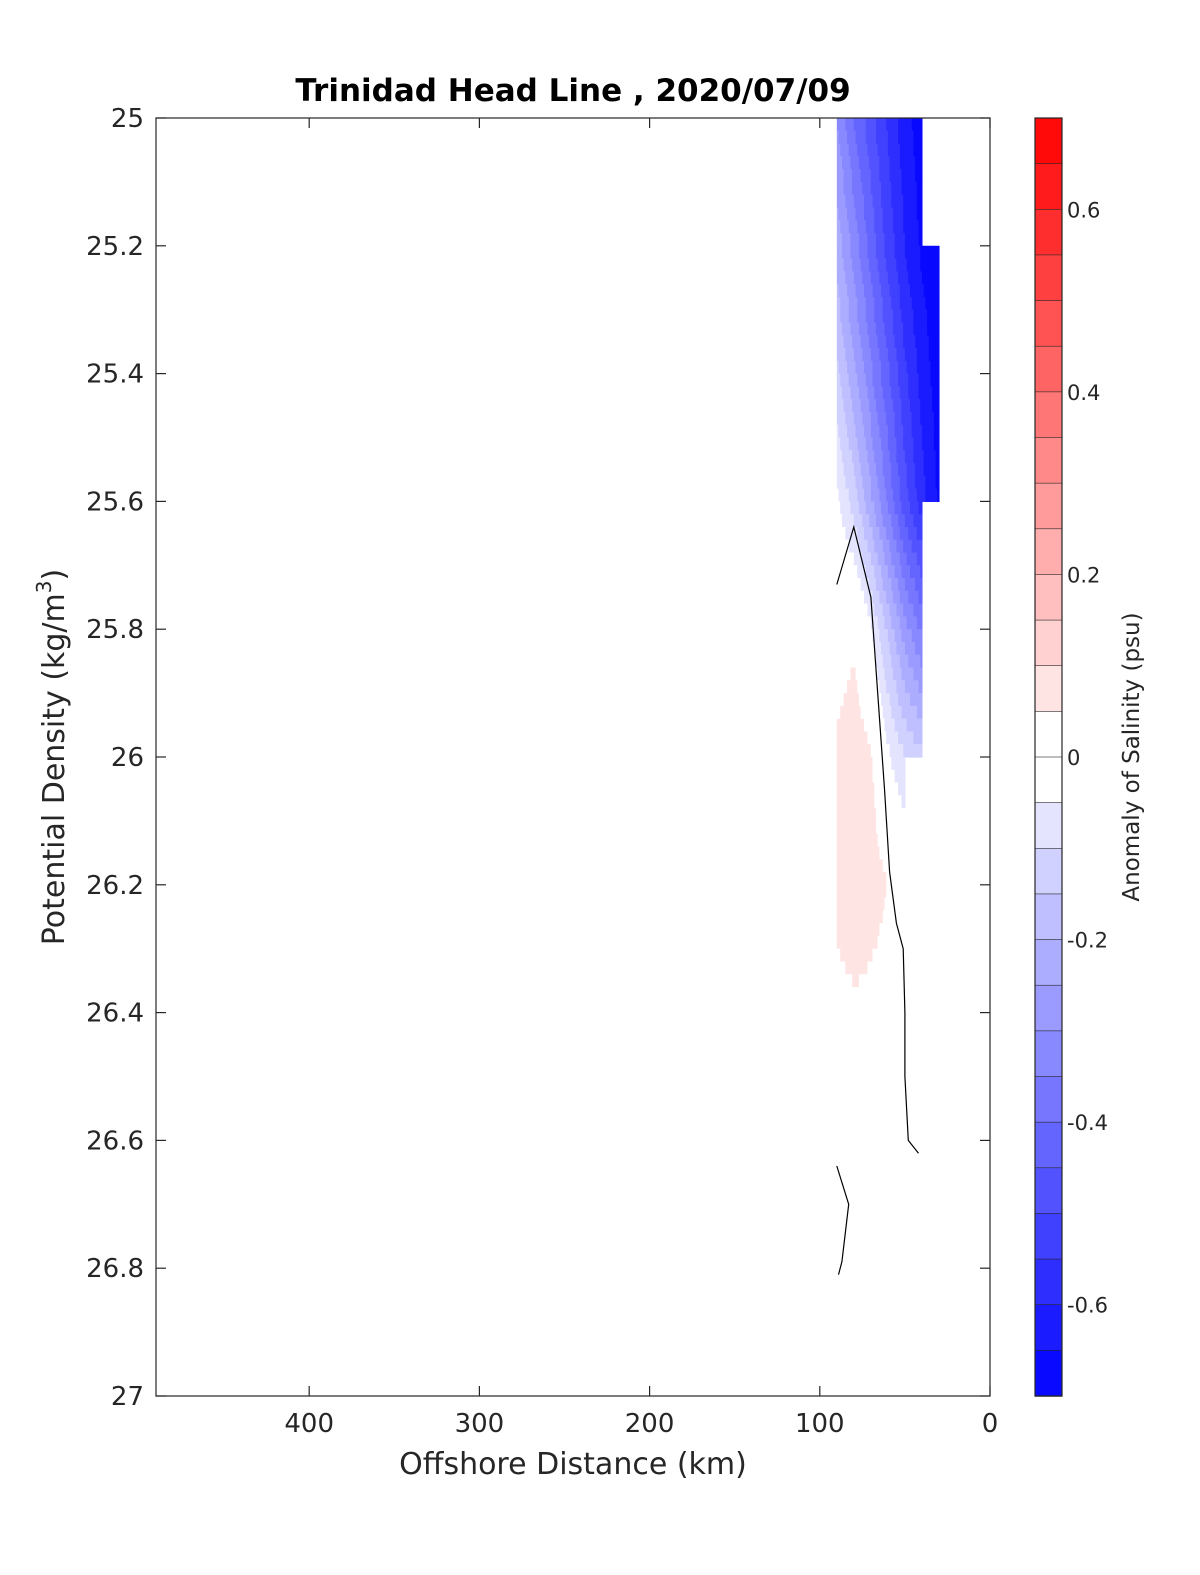 The image size is (1200, 1575). What do you see at coordinates (115, 247) in the screenshot?
I see `y-tick-label: 25.2` at bounding box center [115, 247].